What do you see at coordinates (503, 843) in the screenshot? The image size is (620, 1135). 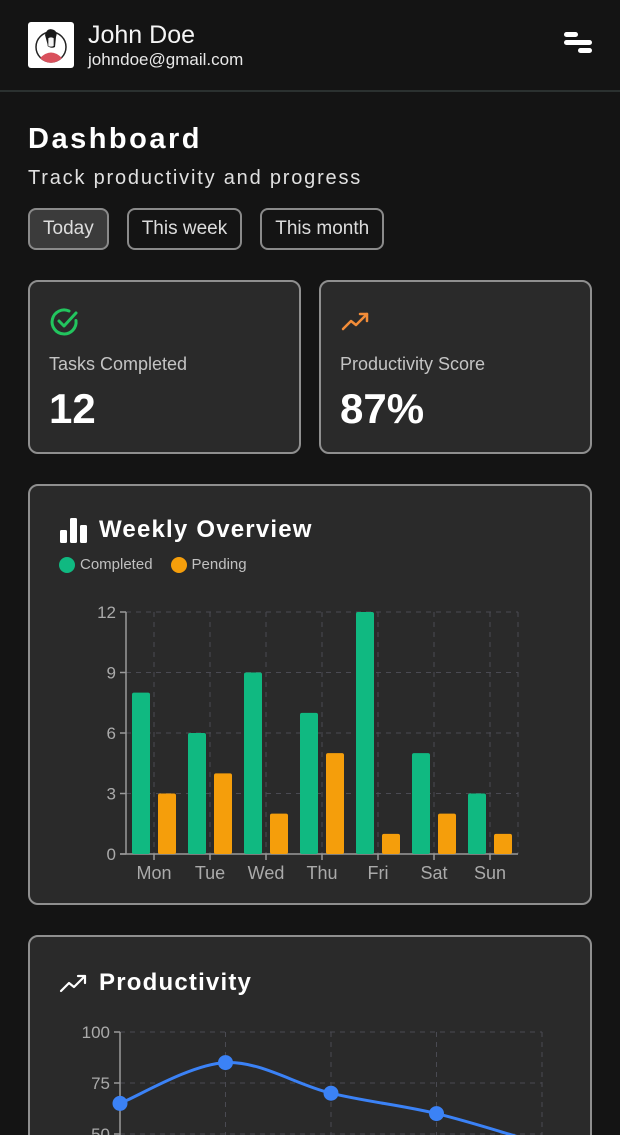 I see `bar-pending-sun` at bounding box center [503, 843].